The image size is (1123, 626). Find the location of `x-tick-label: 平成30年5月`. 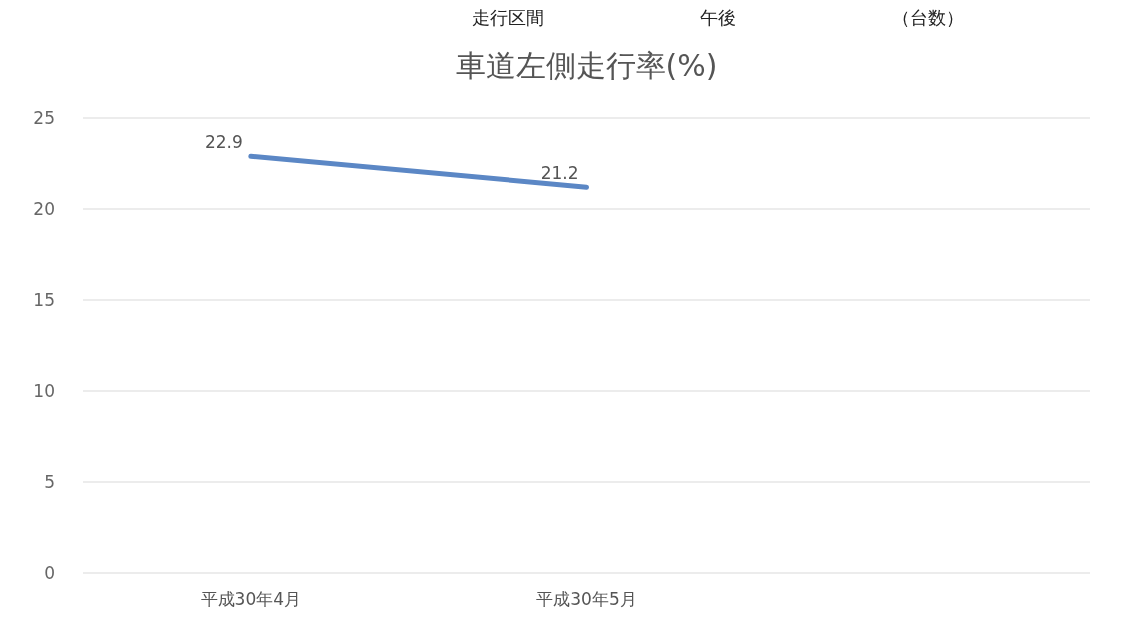

x-tick-label: 平成30年5月 is located at coordinates (586, 599).